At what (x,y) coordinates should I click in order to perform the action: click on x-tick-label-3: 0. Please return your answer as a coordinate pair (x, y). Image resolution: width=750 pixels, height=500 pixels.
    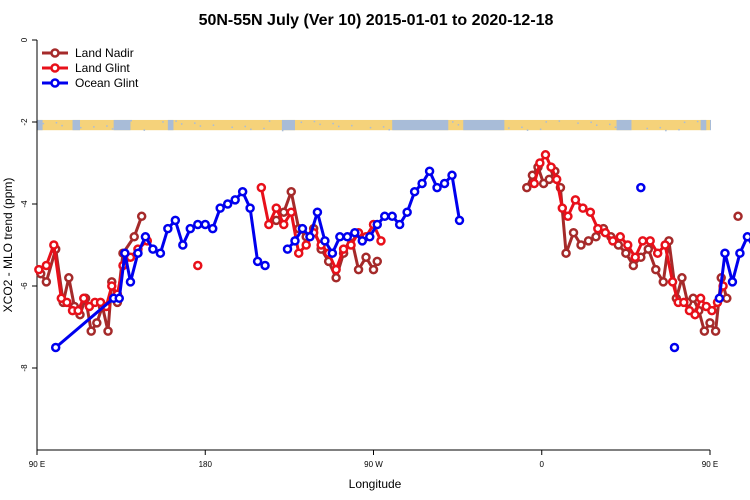
    Looking at the image, I should click on (542, 464).